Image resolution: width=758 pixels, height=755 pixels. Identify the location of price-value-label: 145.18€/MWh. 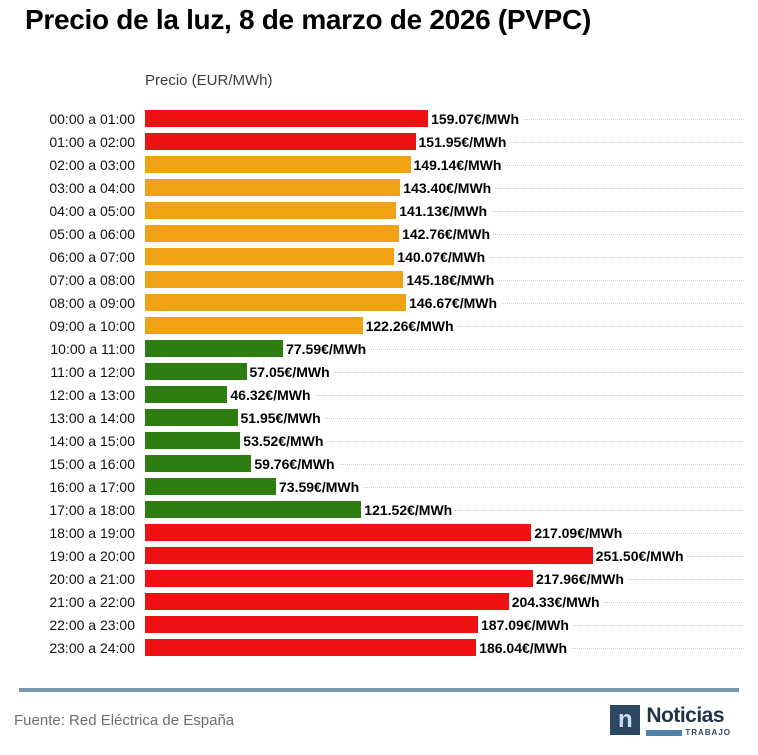
(450, 279).